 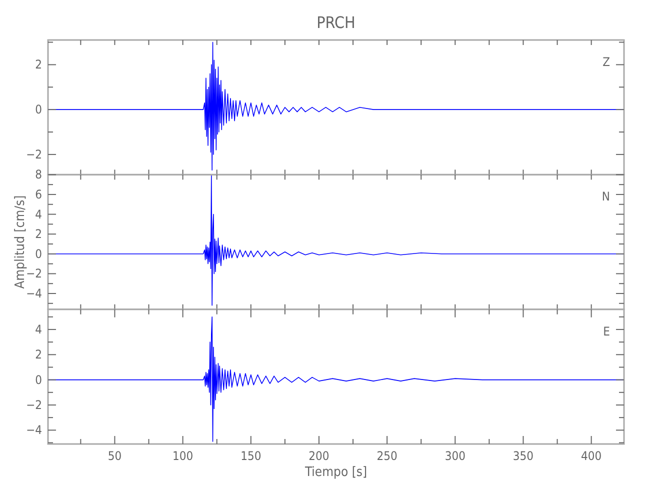 What do you see at coordinates (387, 456) in the screenshot?
I see `x-tick-label: 250` at bounding box center [387, 456].